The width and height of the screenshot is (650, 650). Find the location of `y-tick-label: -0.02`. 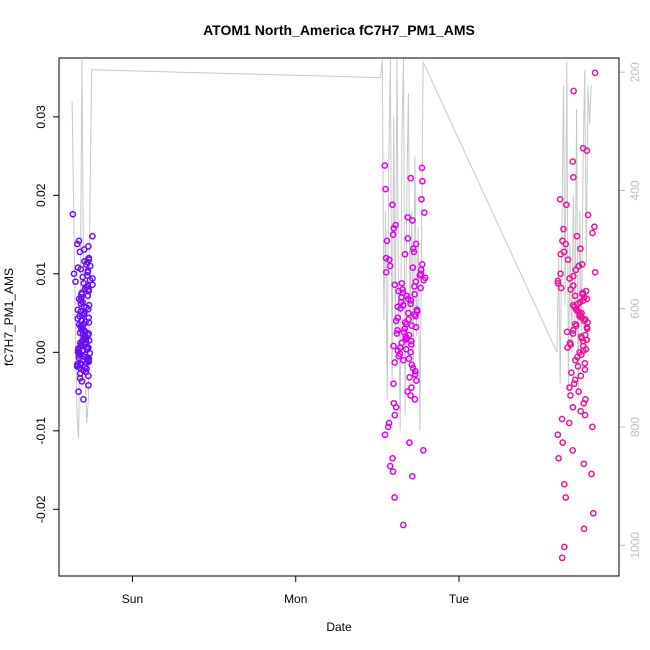

y-tick-label: -0.02 is located at coordinates (41, 509).